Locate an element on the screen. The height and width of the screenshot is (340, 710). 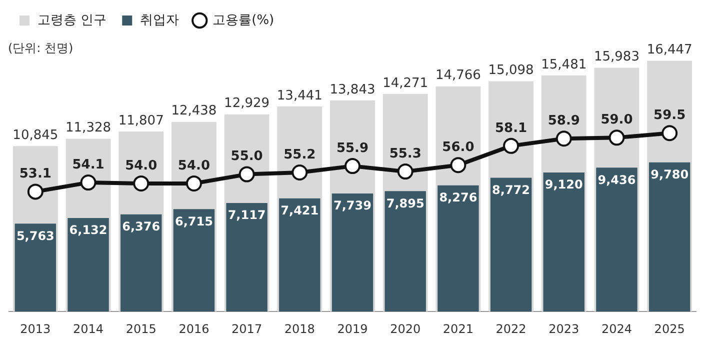
data-label: 15,983 is located at coordinates (617, 57).